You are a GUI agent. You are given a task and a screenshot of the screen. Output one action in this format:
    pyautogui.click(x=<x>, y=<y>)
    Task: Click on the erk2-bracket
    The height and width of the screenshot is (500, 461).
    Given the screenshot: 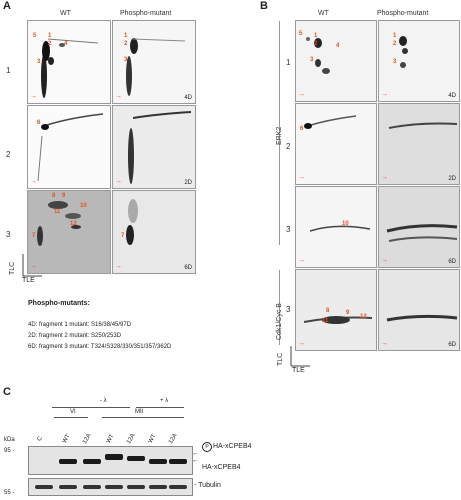 What is the action you would take?
    pyautogui.click(x=279, y=133)
    